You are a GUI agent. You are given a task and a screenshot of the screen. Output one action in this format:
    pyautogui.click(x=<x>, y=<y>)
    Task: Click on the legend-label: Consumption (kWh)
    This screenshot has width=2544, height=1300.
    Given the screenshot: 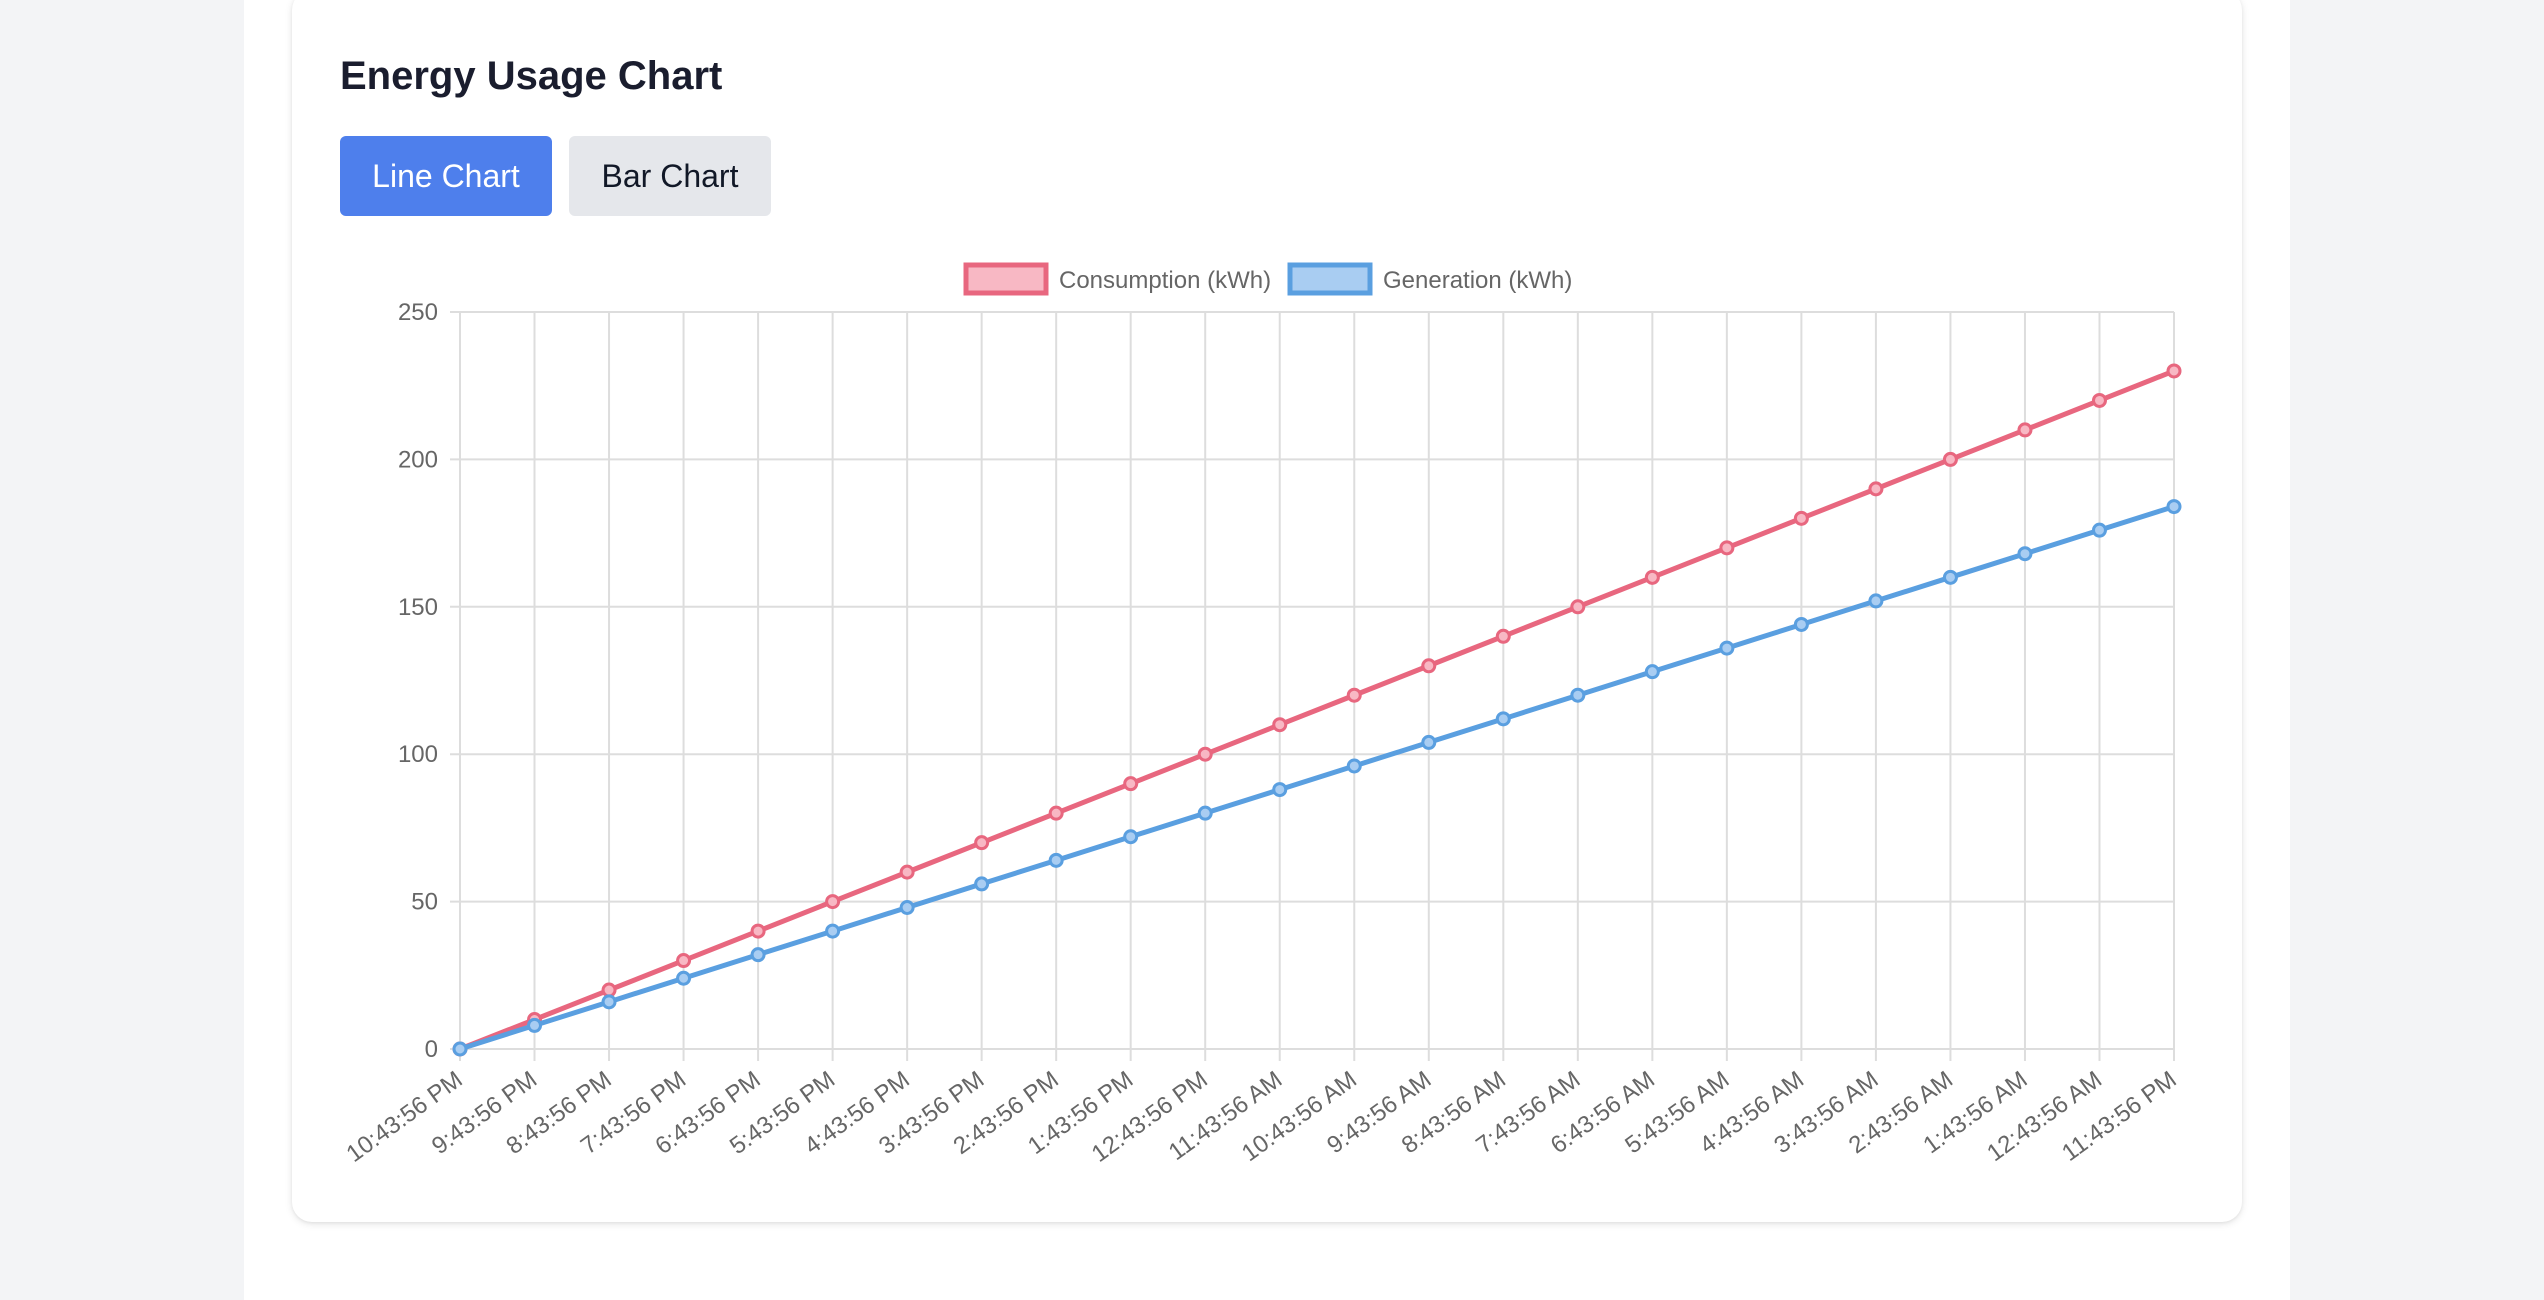 What is the action you would take?
    pyautogui.click(x=1165, y=280)
    